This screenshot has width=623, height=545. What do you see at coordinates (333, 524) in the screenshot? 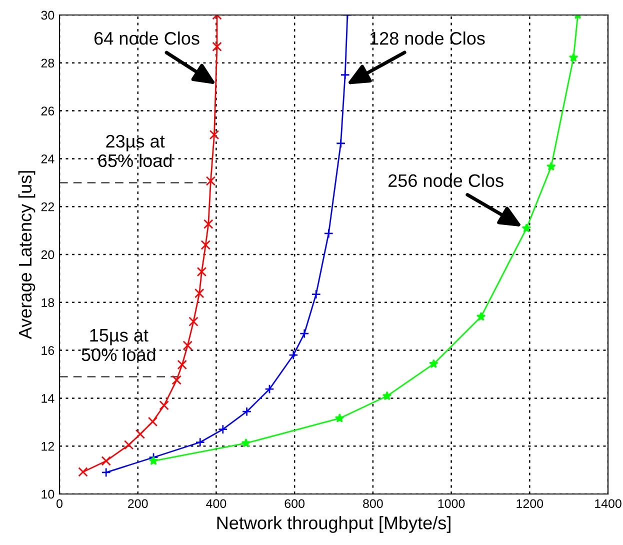
I see `x-axis-title: Network throughput [Mbyte/s]` at bounding box center [333, 524].